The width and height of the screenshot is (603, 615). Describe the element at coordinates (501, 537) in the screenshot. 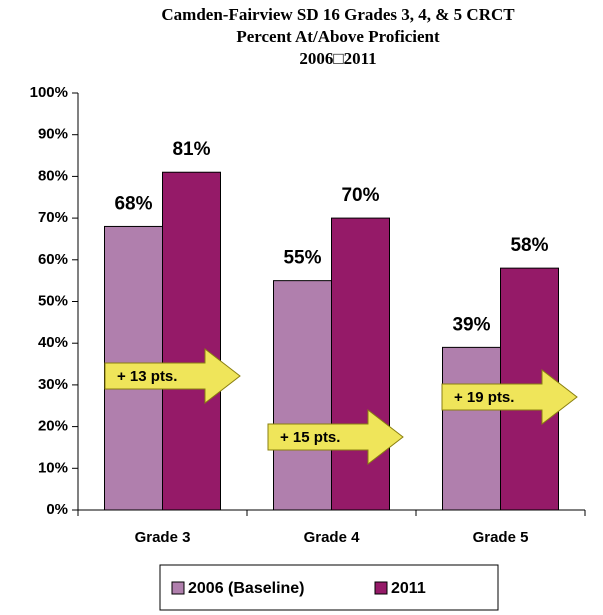

I see `x-tick-label: Grade 5` at that location.